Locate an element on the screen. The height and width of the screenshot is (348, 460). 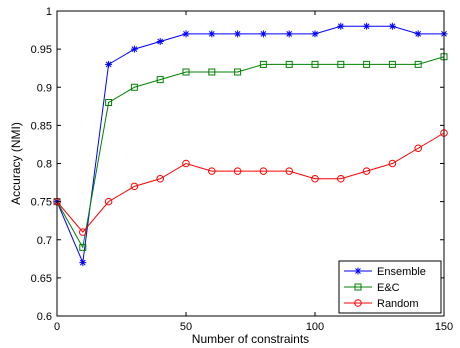
x-tick-label: 150 is located at coordinates (444, 327).